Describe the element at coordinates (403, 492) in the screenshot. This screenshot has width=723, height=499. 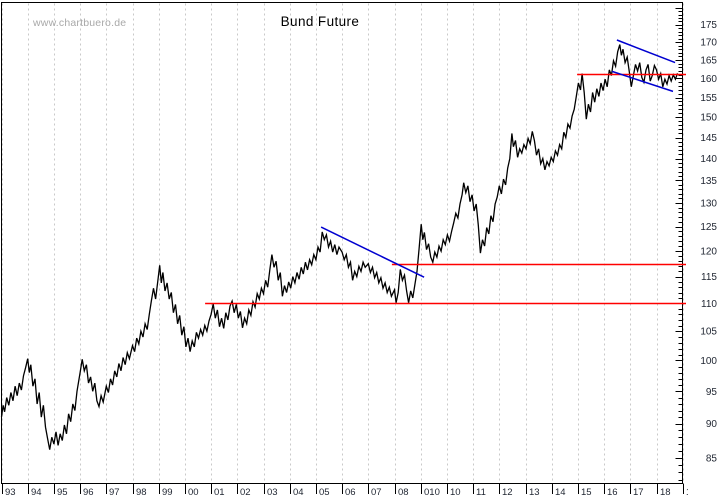
I see `svg-text: 08` at that location.